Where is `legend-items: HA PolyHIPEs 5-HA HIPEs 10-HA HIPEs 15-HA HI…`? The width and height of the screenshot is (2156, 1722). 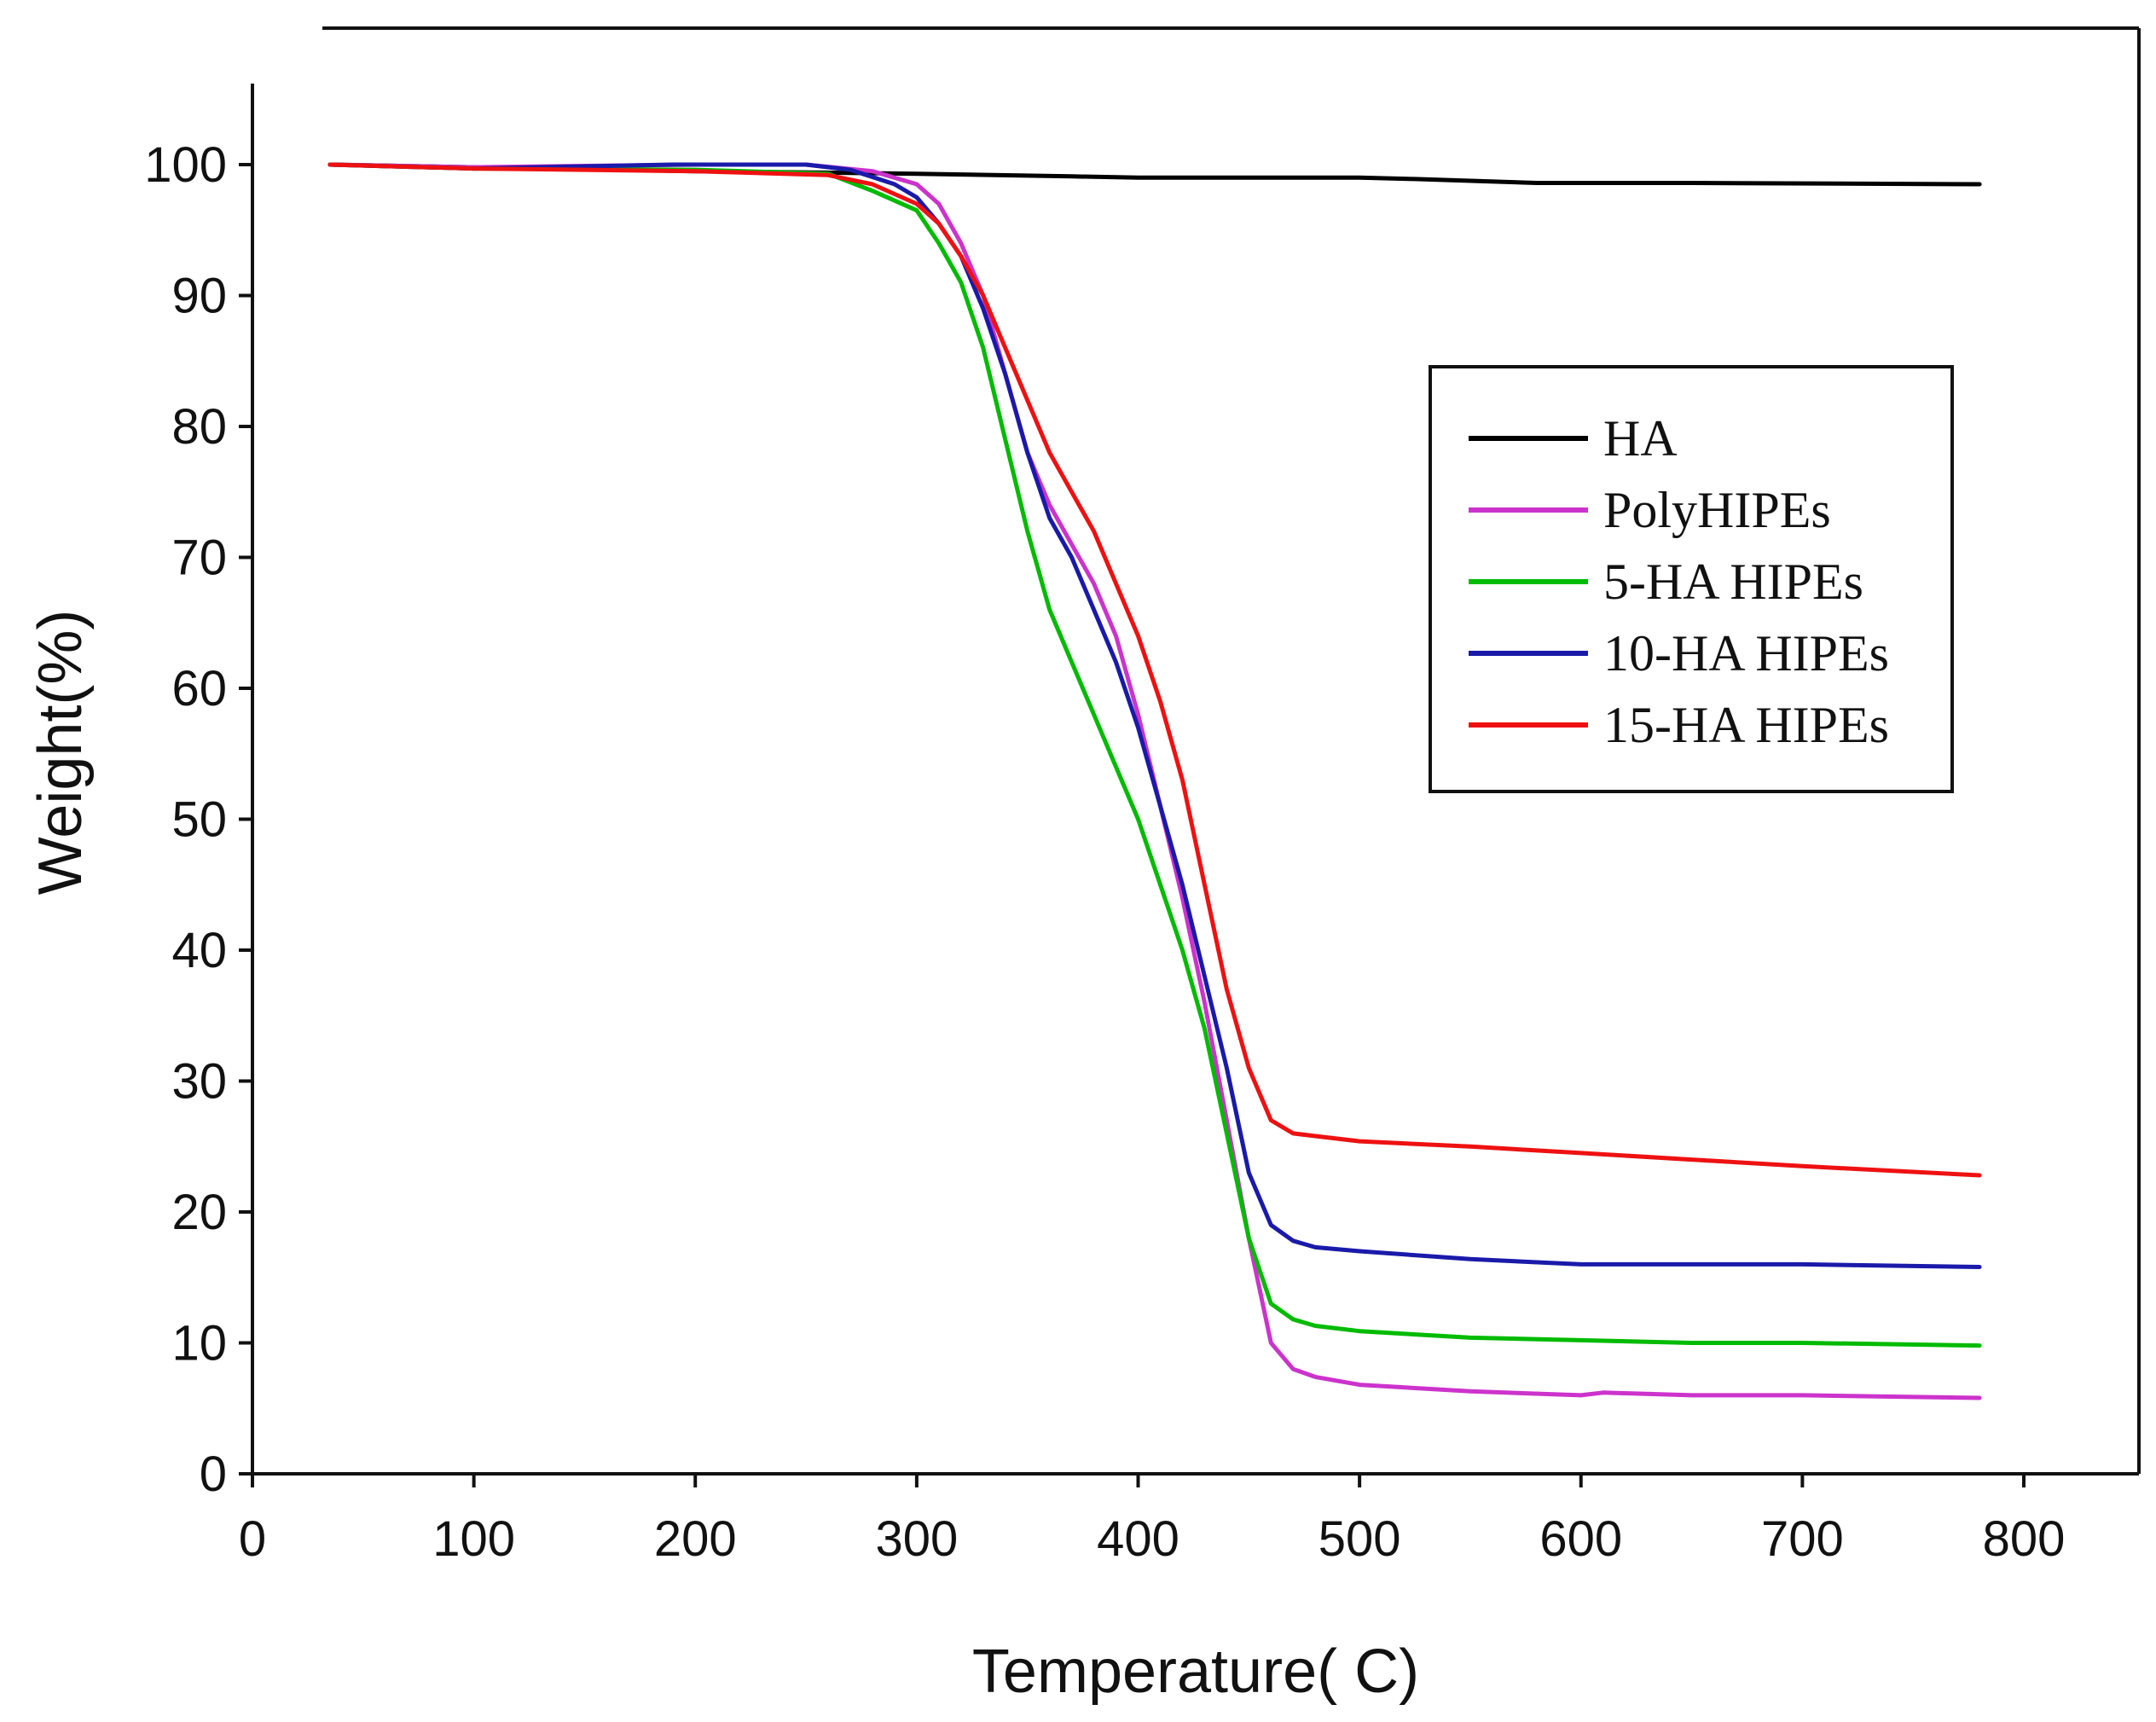 legend-items: HA PolyHIPEs 5-HA HIPEs 10-HA HIPEs 15-HA HI… is located at coordinates (1679, 581).